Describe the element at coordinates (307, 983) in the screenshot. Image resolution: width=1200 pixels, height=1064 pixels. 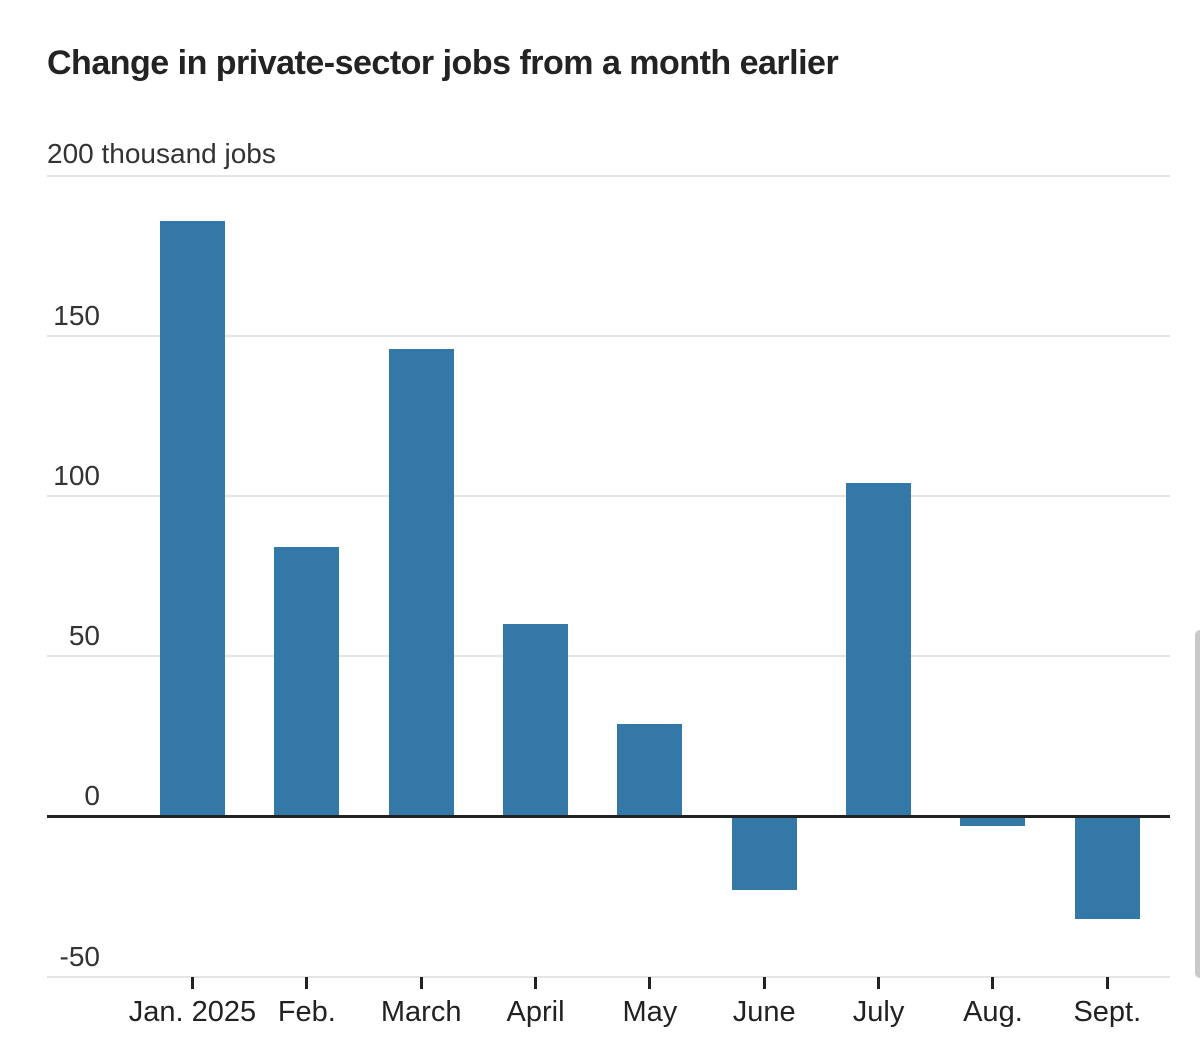
I see `x-tick-feb` at that location.